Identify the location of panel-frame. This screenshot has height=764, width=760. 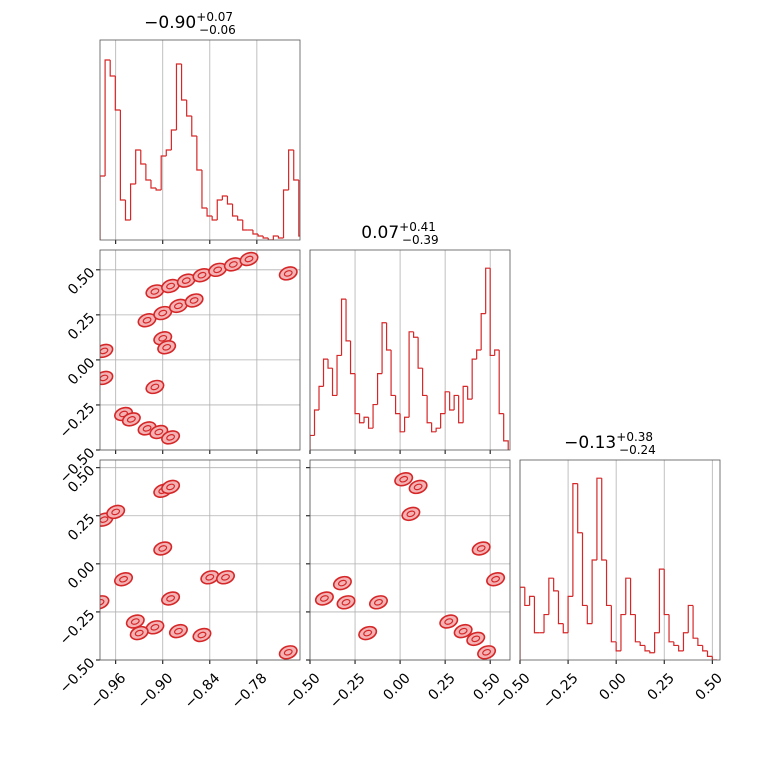
(200, 140).